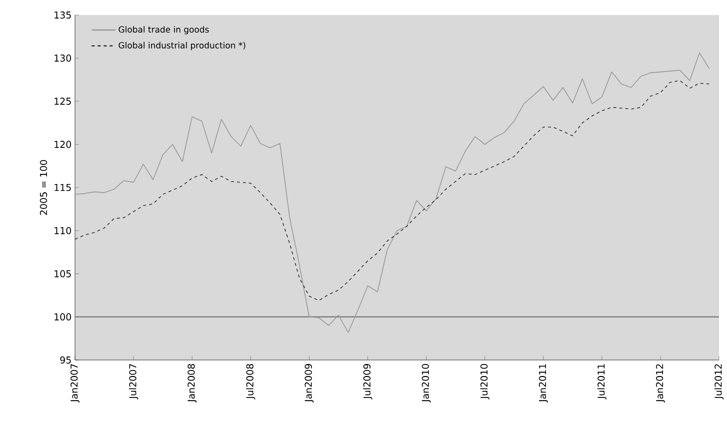 Image resolution: width=727 pixels, height=434 pixels. Describe the element at coordinates (163, 30) in the screenshot. I see `legend-label: Global trade in goods` at that location.